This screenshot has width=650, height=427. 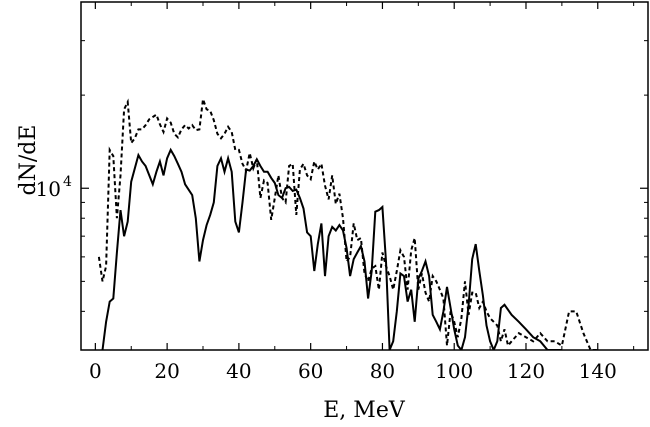 I want to click on y-axis-label: dN/dE, so click(x=28, y=160).